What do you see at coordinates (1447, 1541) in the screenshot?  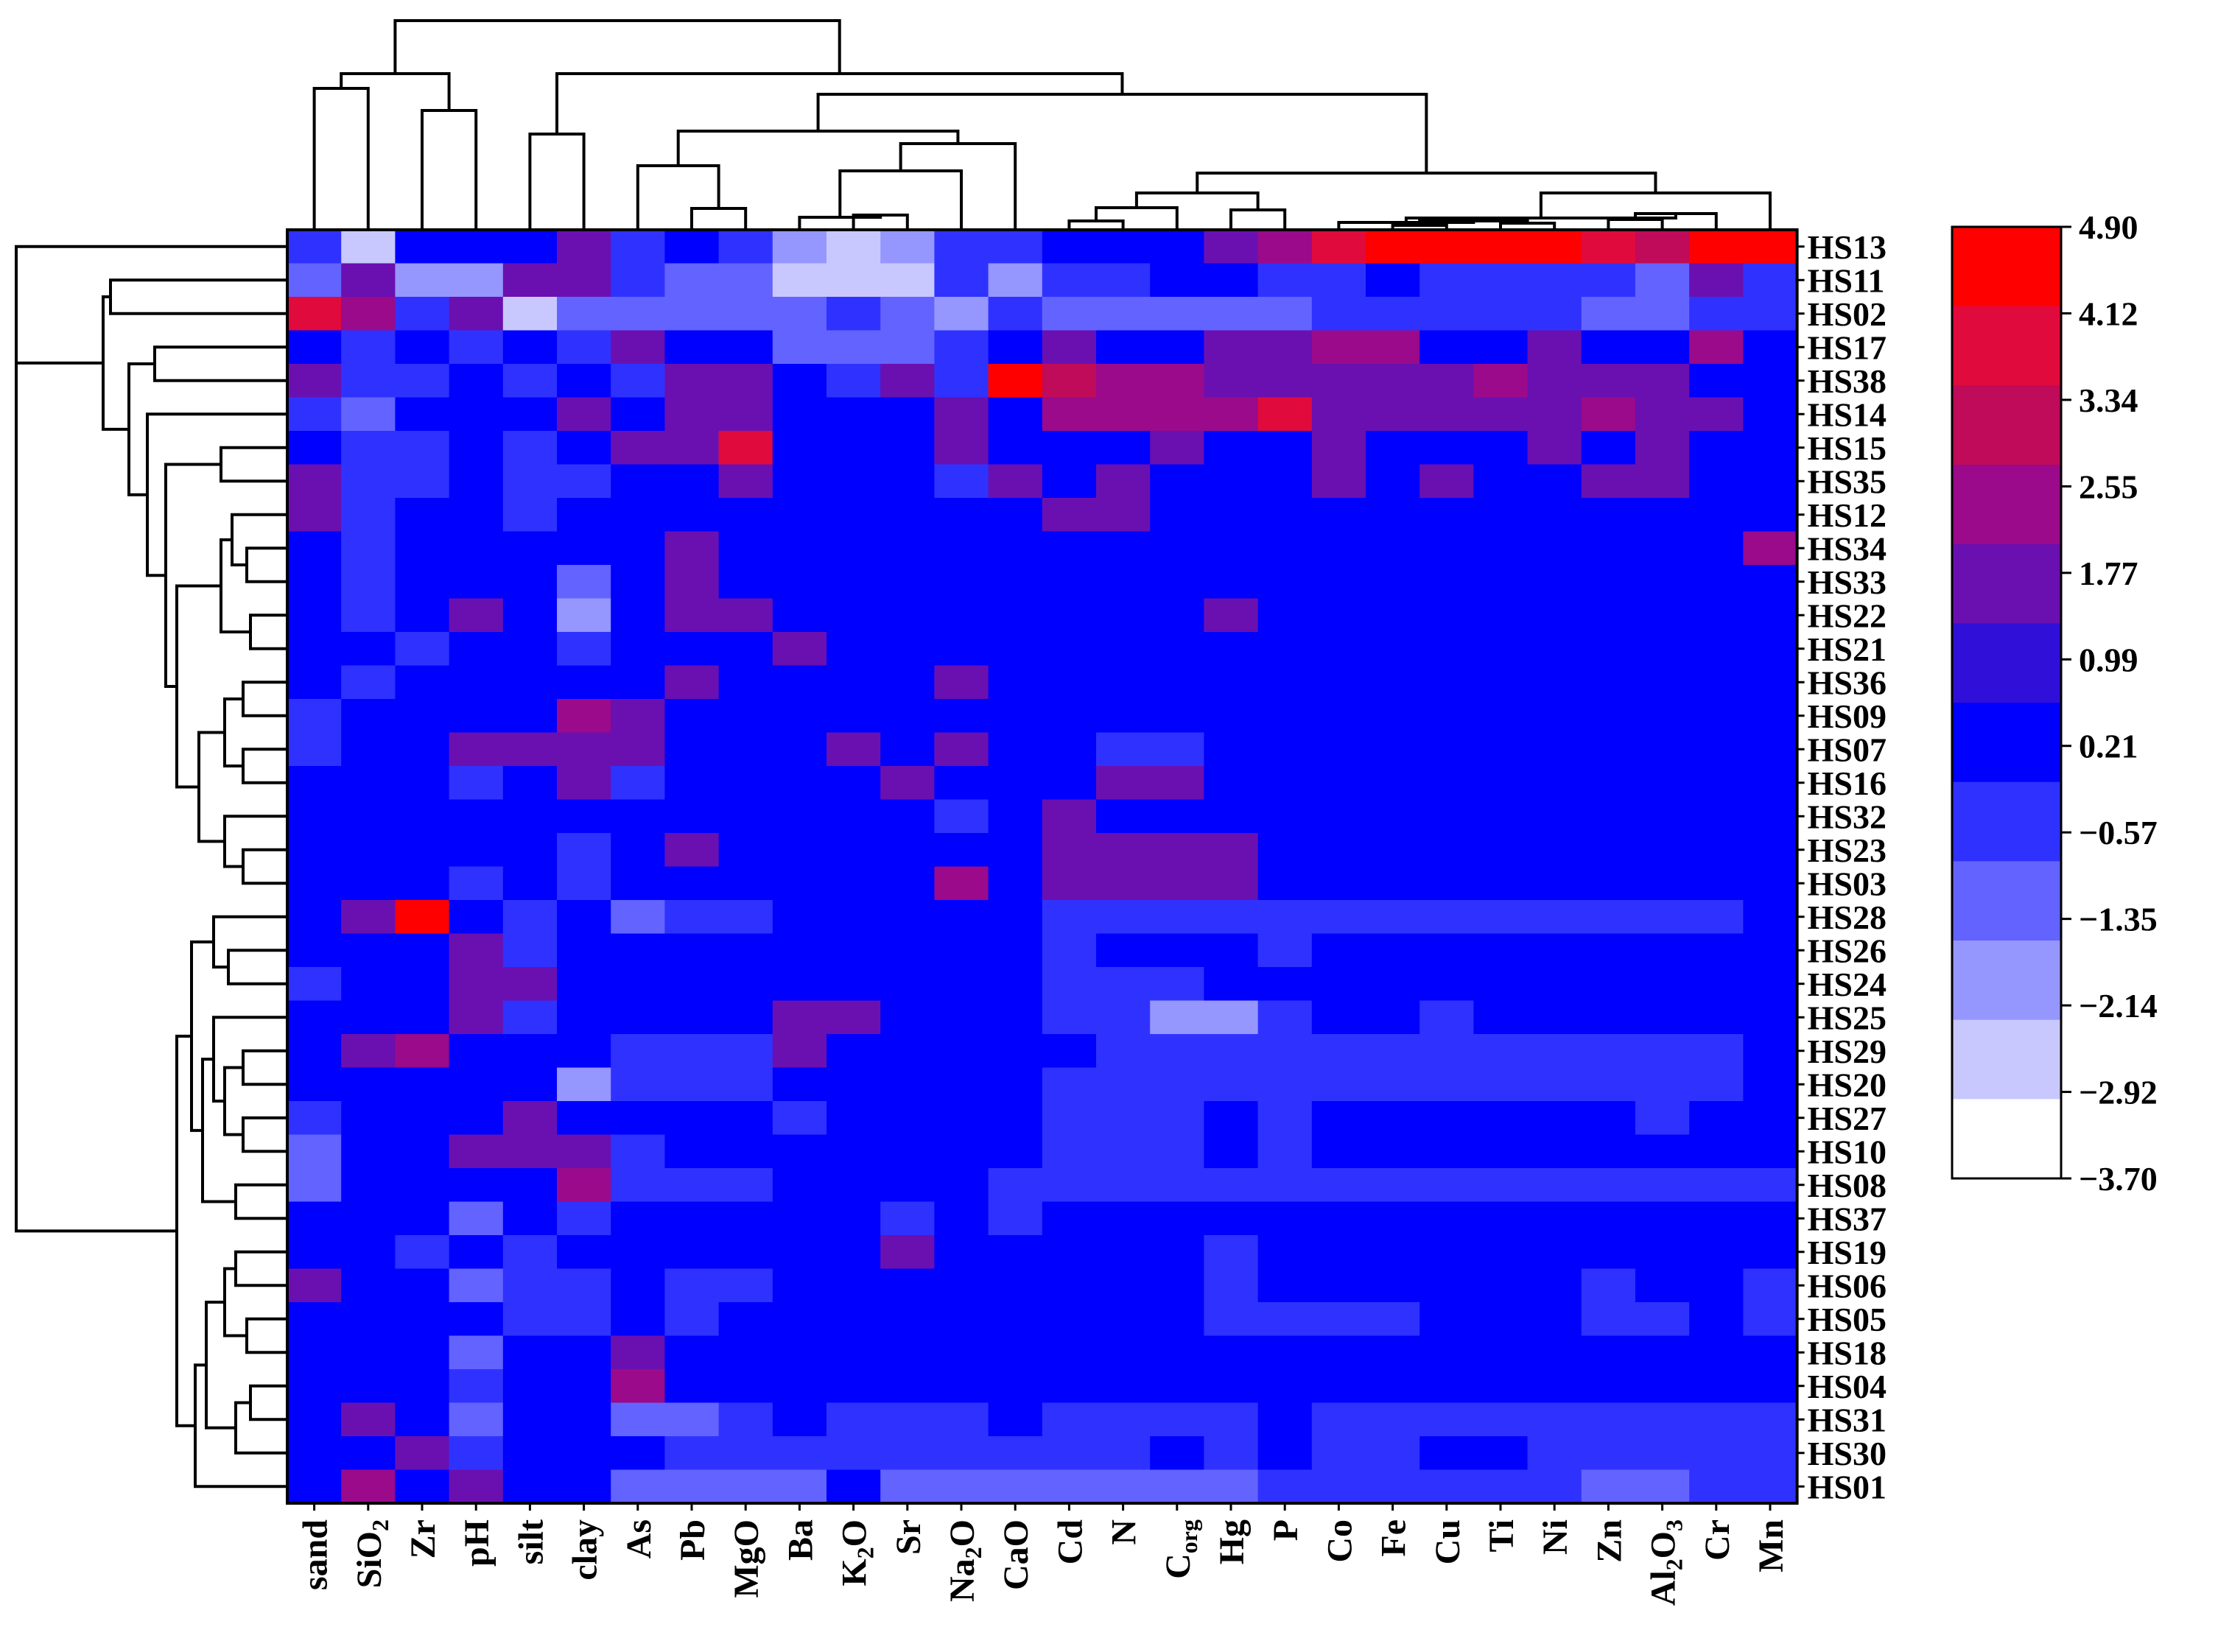 I see `column-label: Cu` at bounding box center [1447, 1541].